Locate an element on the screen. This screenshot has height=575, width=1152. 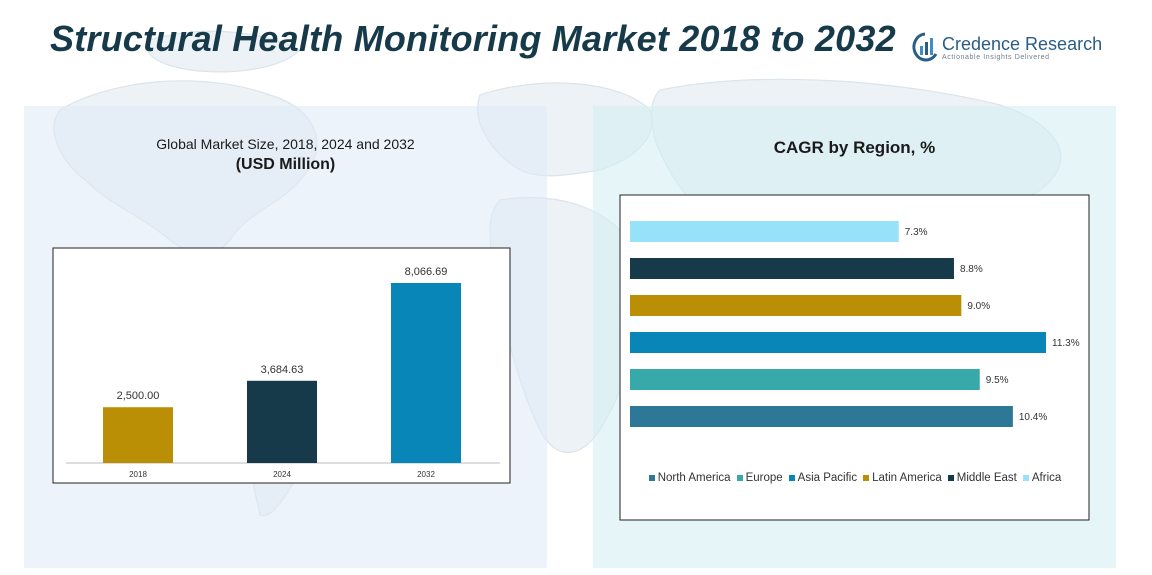
legend-label-europe: Europe is located at coordinates (764, 478).